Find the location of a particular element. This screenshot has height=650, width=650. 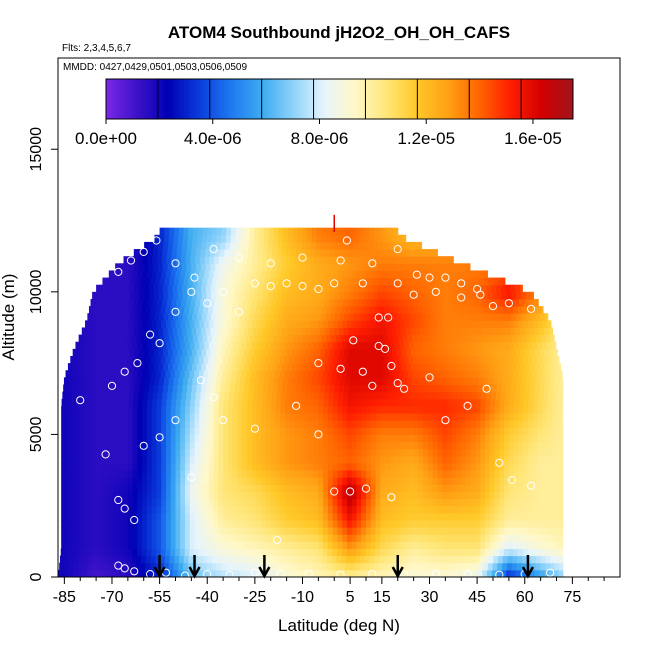

colorbar-segment is located at coordinates (148, 99).